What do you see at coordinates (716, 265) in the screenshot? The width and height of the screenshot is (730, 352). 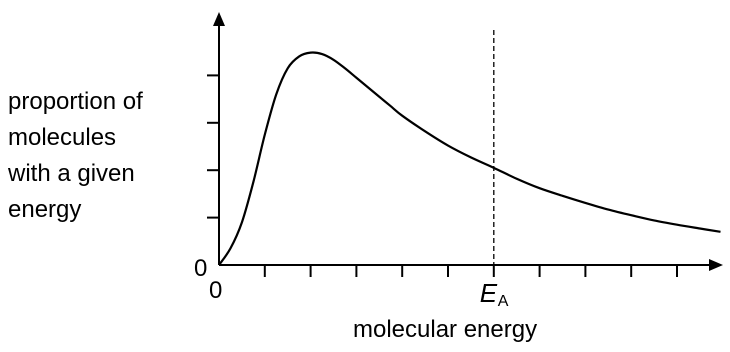 I see `x-axis-arrow` at bounding box center [716, 265].